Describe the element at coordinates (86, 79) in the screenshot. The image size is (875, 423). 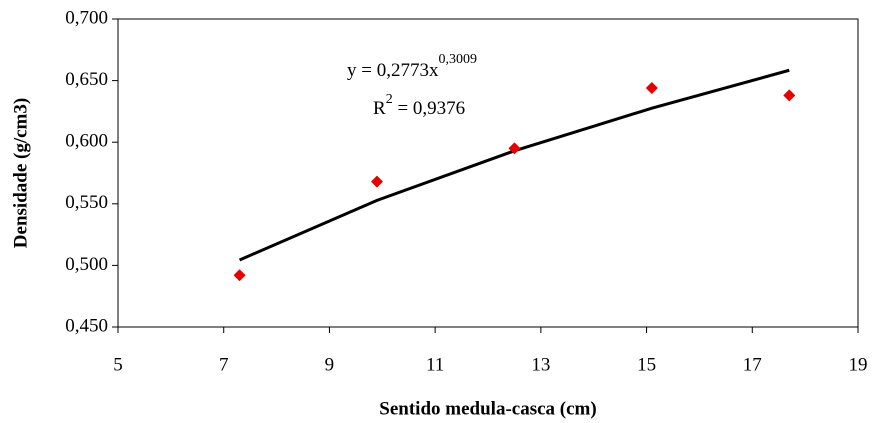
I see `y-tick-label: 0,650` at that location.